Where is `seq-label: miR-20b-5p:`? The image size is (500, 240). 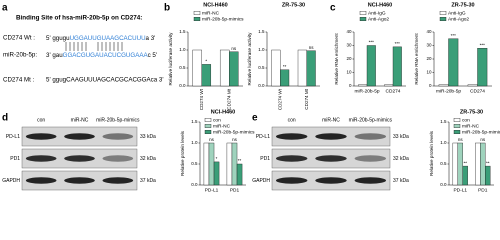 seq-label: miR-20b-5p: is located at coordinates (20, 55).